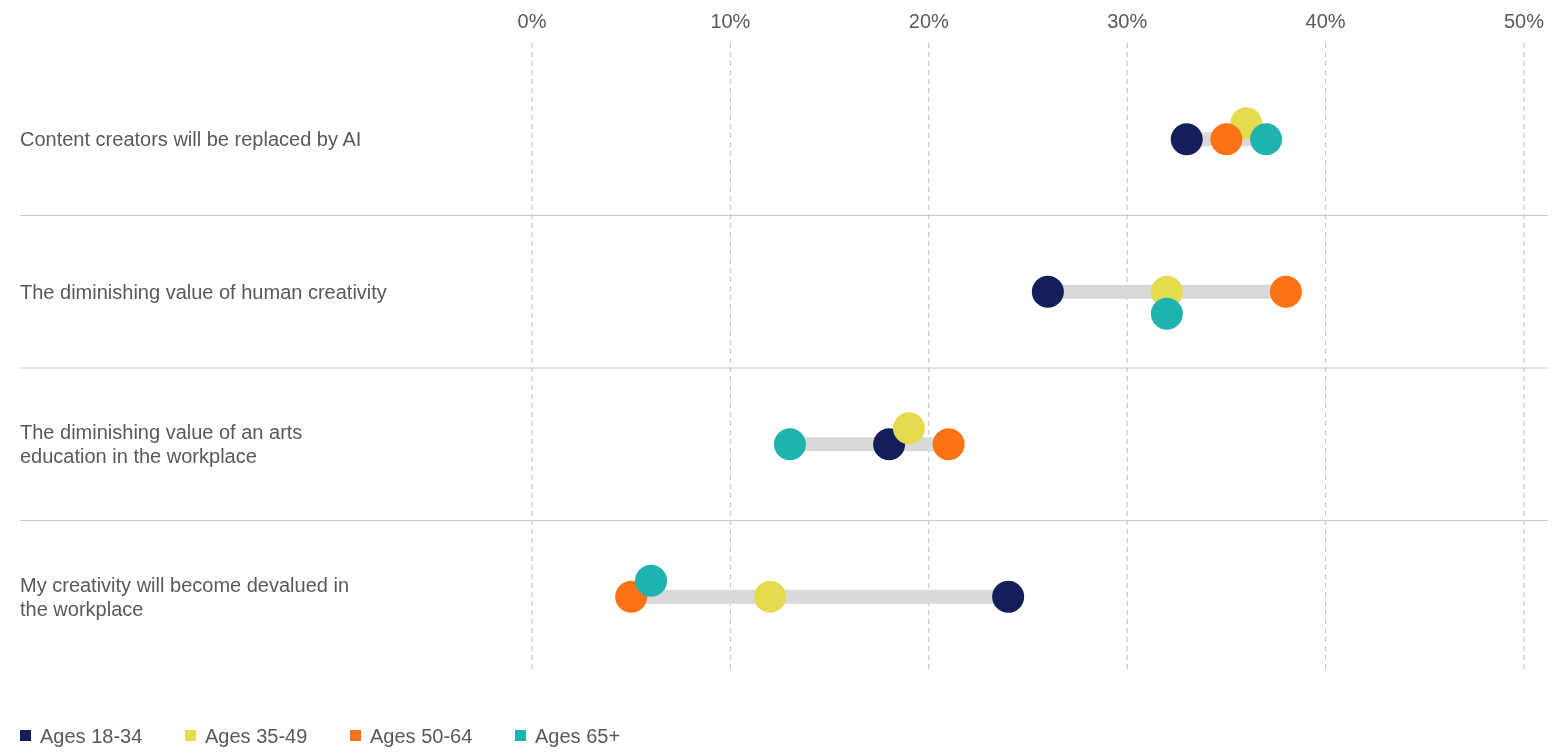  I want to click on legend-label: Ages 50-64, so click(421, 736).